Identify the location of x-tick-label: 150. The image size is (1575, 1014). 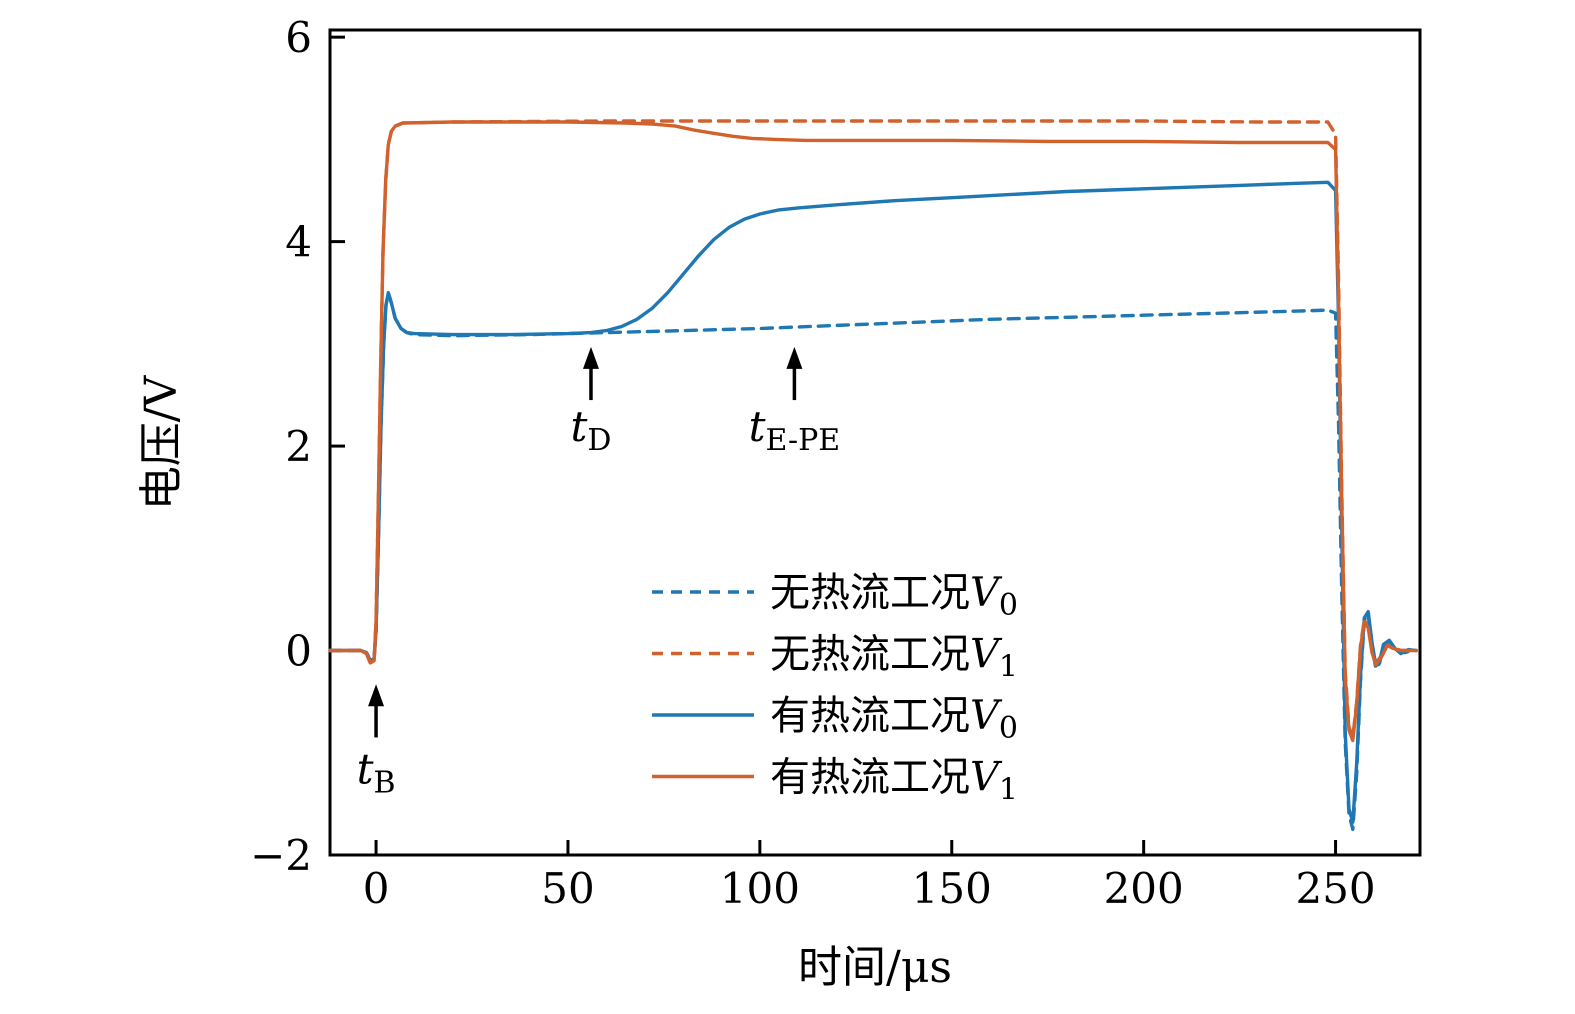
(952, 888).